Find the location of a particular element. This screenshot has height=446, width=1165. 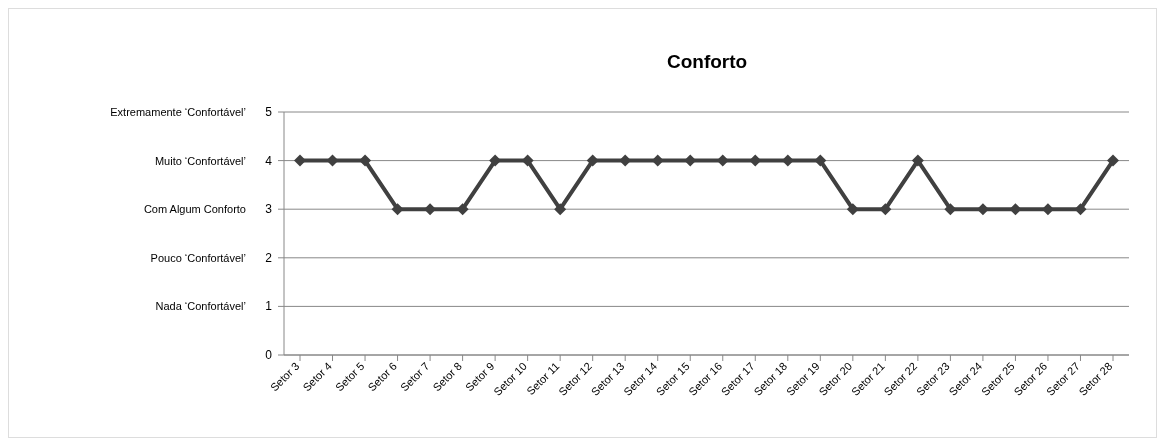

y-tick-label: 3 is located at coordinates (269, 209).